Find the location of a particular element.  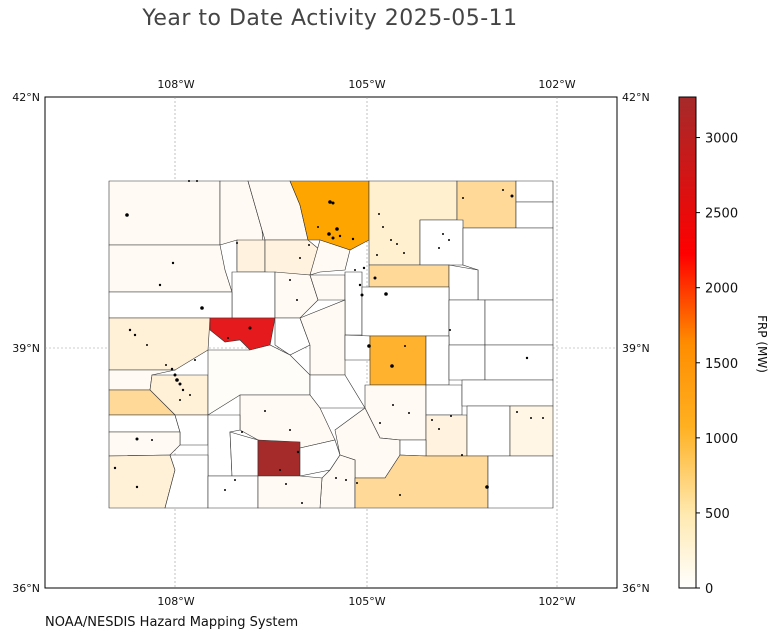

lon-label-top-102: 102°W is located at coordinates (556, 84).